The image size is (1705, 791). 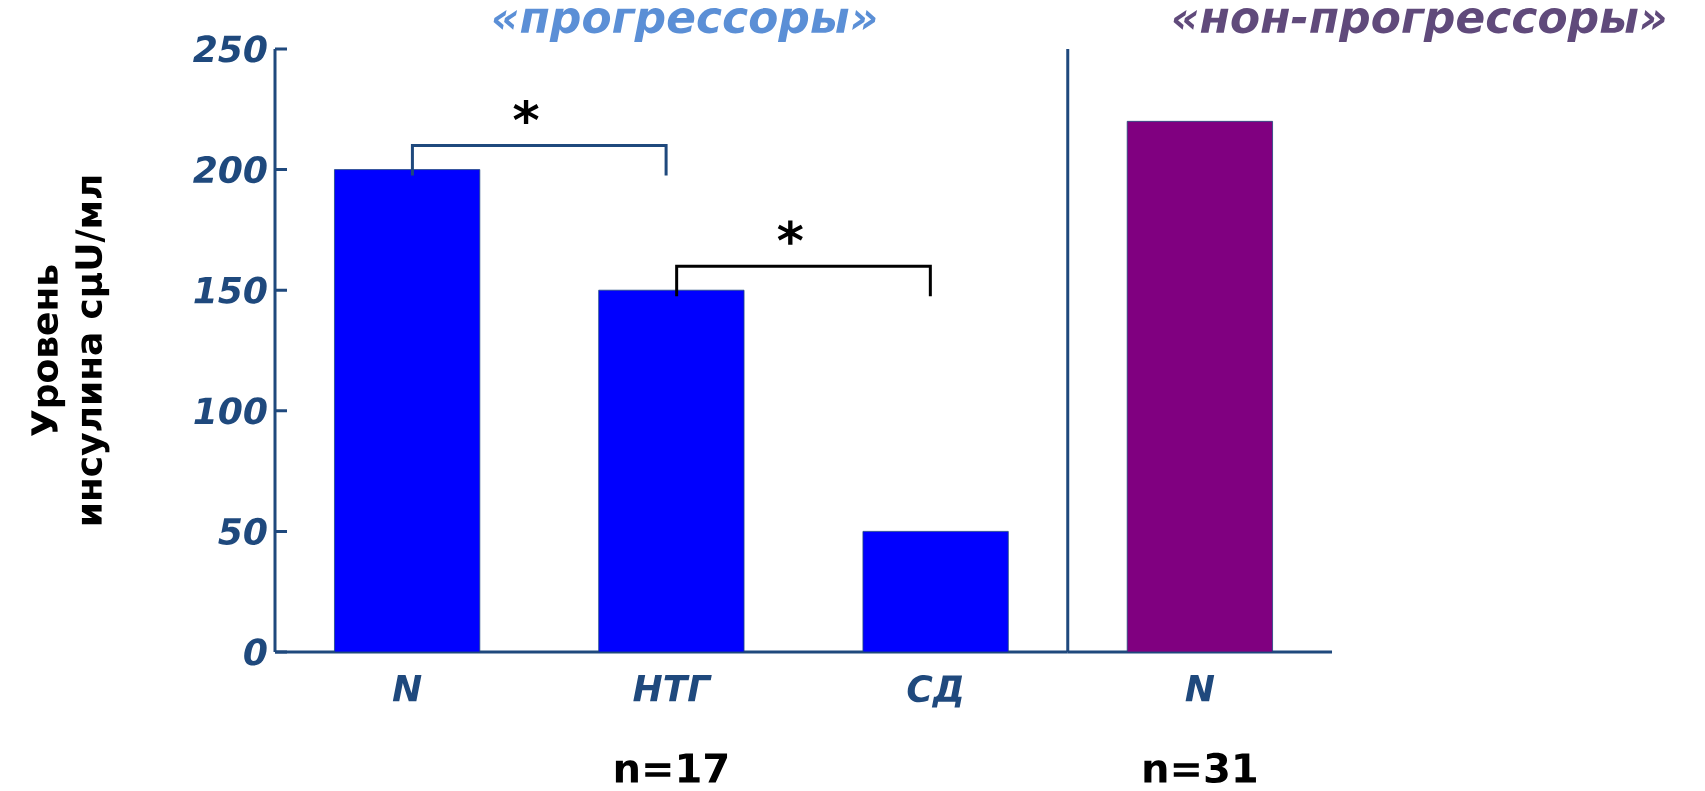 What do you see at coordinates (230, 290) in the screenshot?
I see `y-tick-label: 150` at bounding box center [230, 290].